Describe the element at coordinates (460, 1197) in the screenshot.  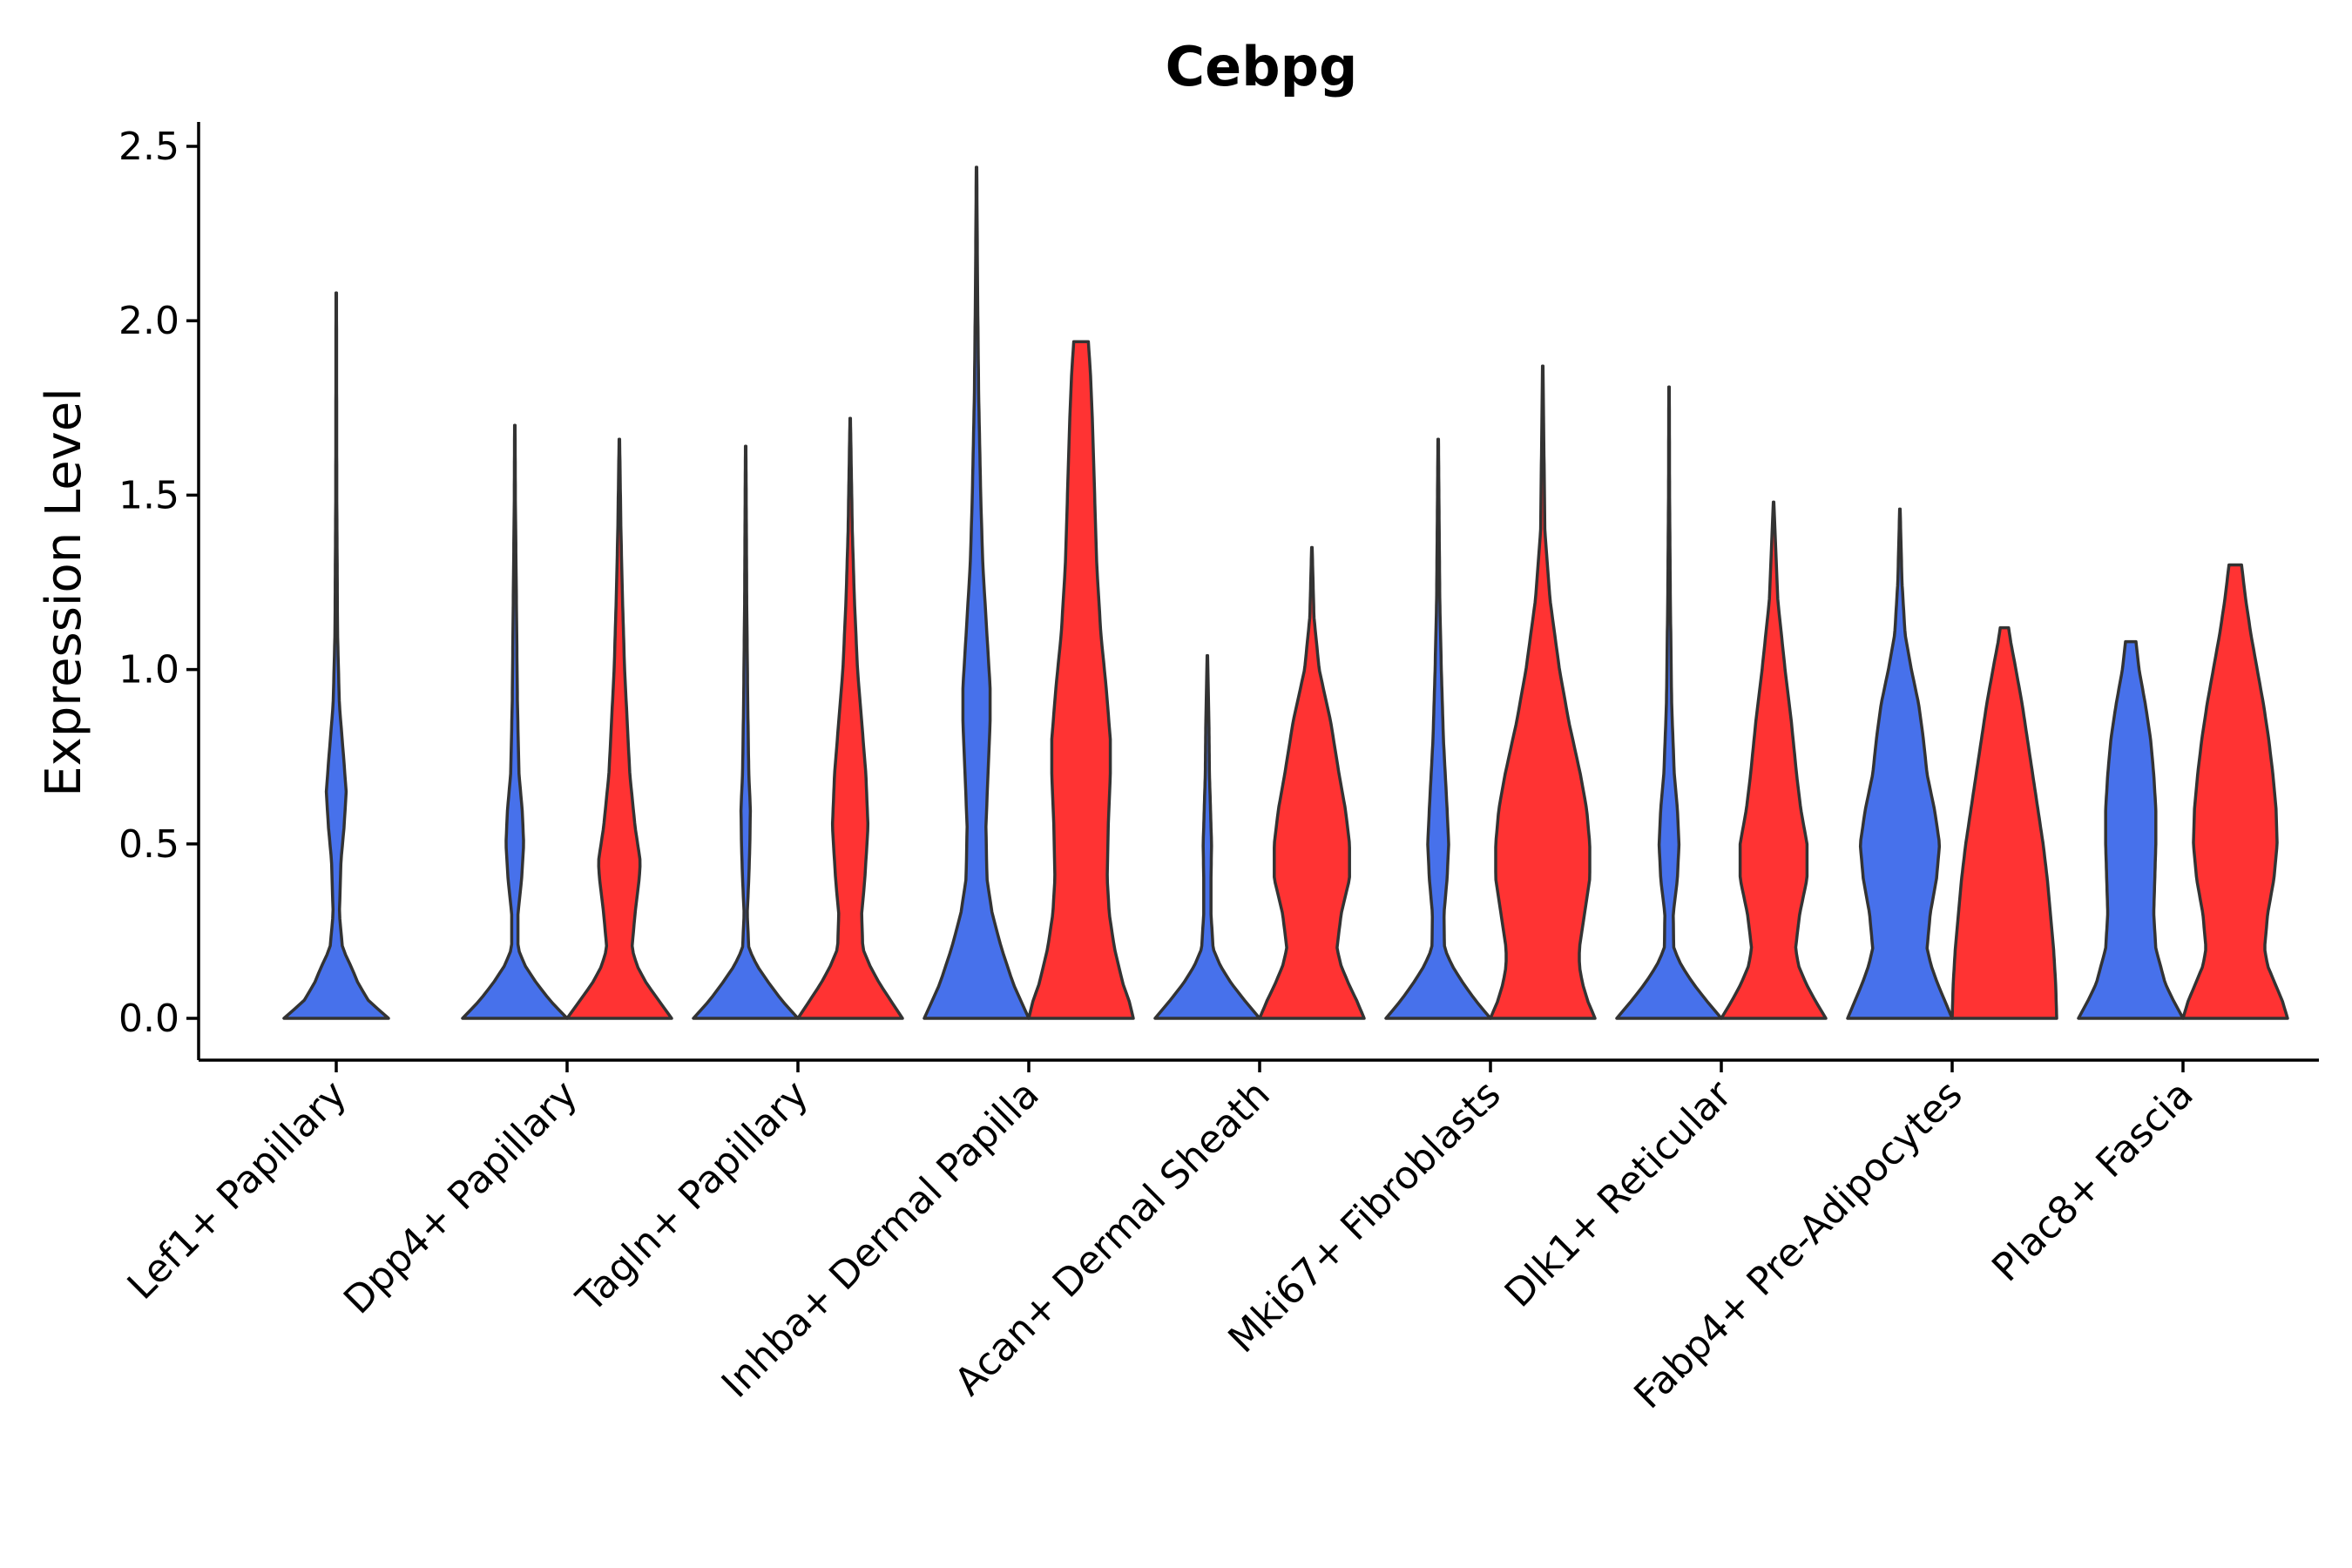
I see `x-tick-label: Dpp4+ Papillary` at that location.